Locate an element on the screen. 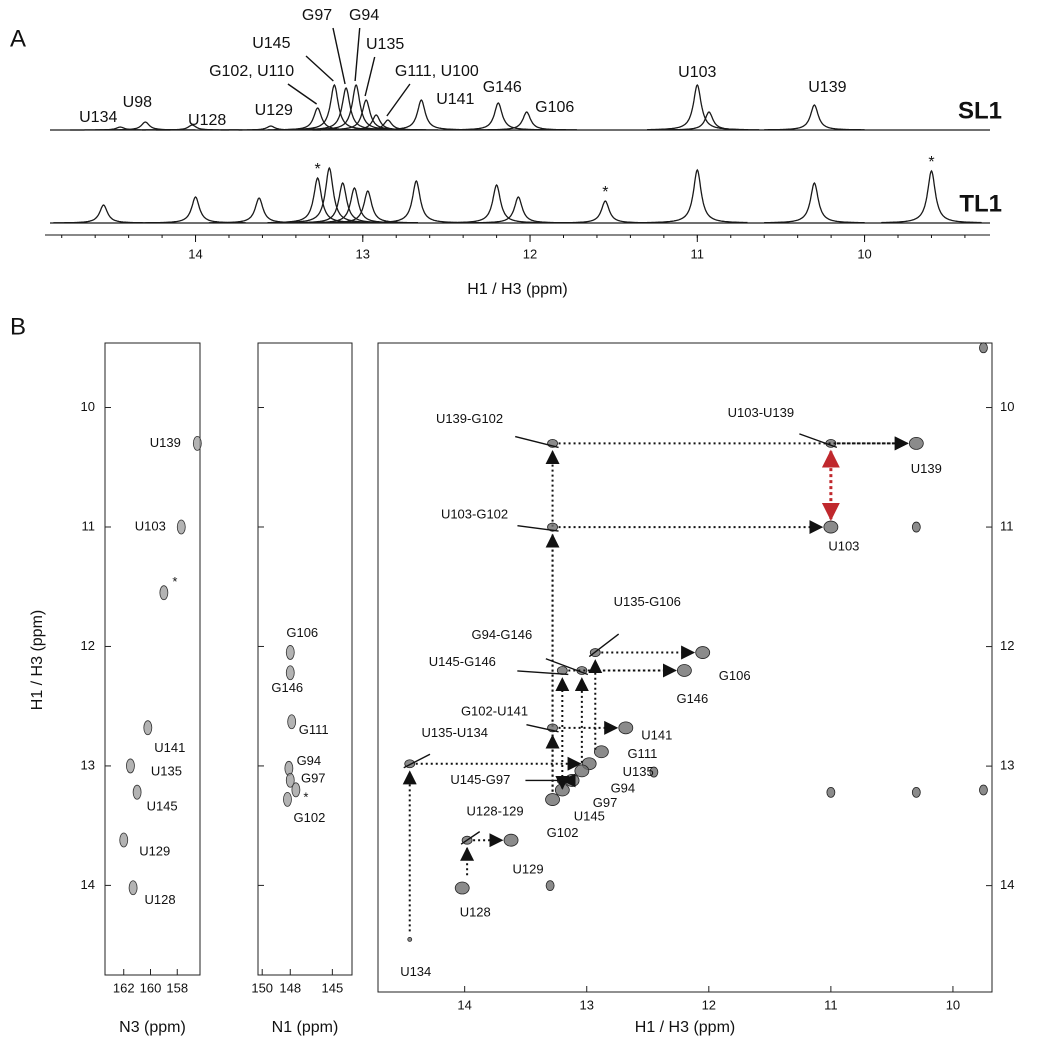 The image size is (1050, 1044). cross-peak-label: U135-U134 is located at coordinates (454, 732).